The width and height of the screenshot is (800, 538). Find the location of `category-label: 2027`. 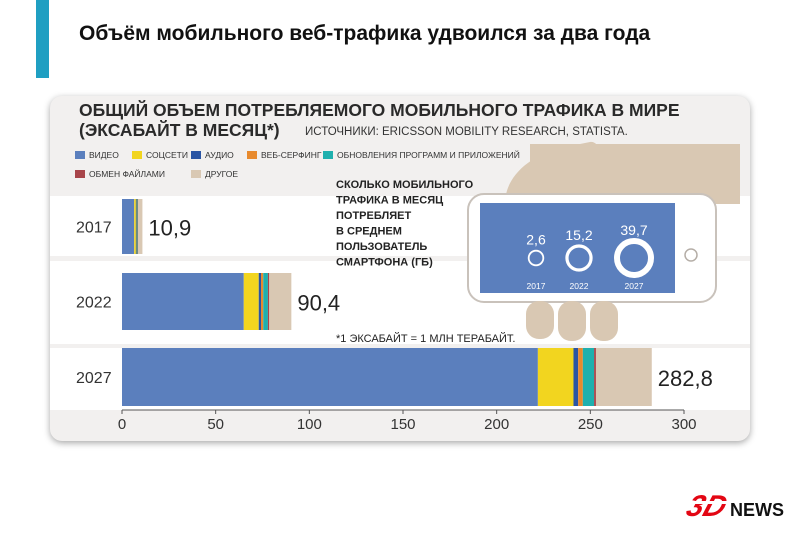

category-label: 2027 is located at coordinates (94, 378).